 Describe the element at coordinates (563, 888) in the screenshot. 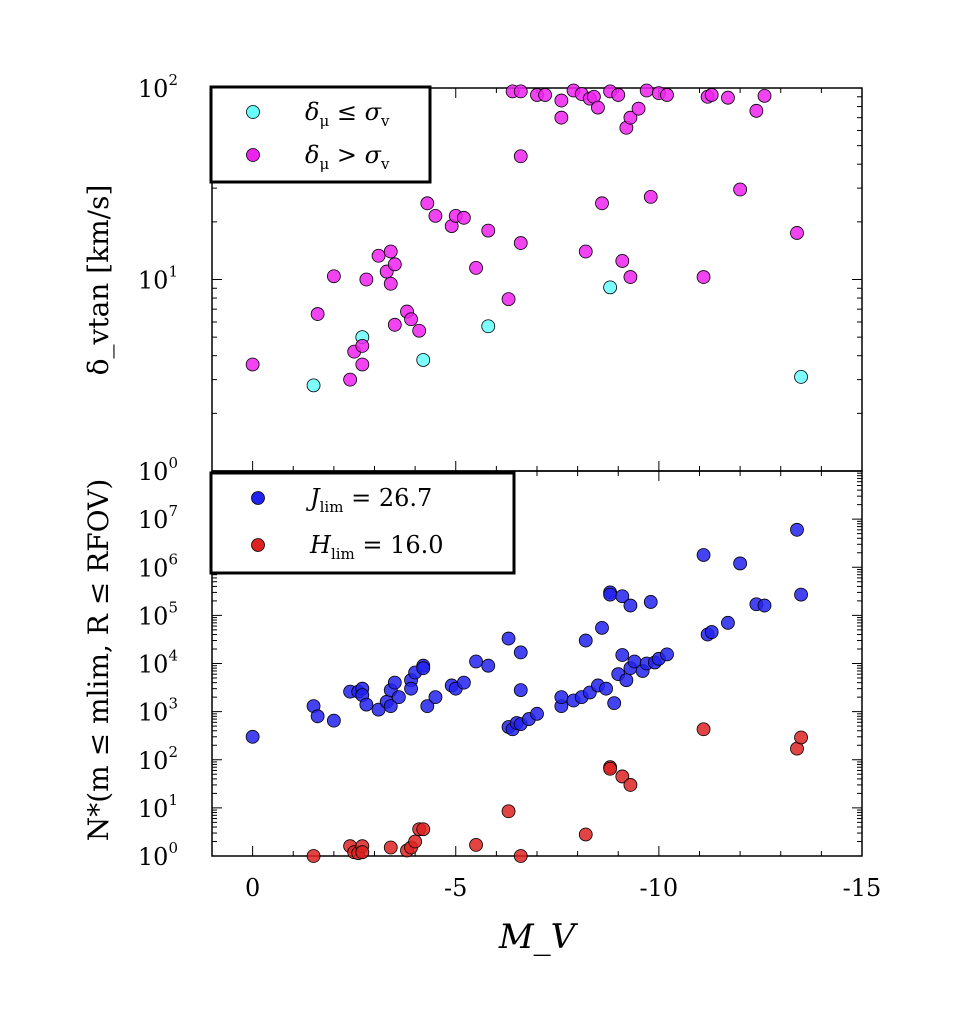

I see `bottom-xticklabels: 0 -5 -10 -15` at that location.